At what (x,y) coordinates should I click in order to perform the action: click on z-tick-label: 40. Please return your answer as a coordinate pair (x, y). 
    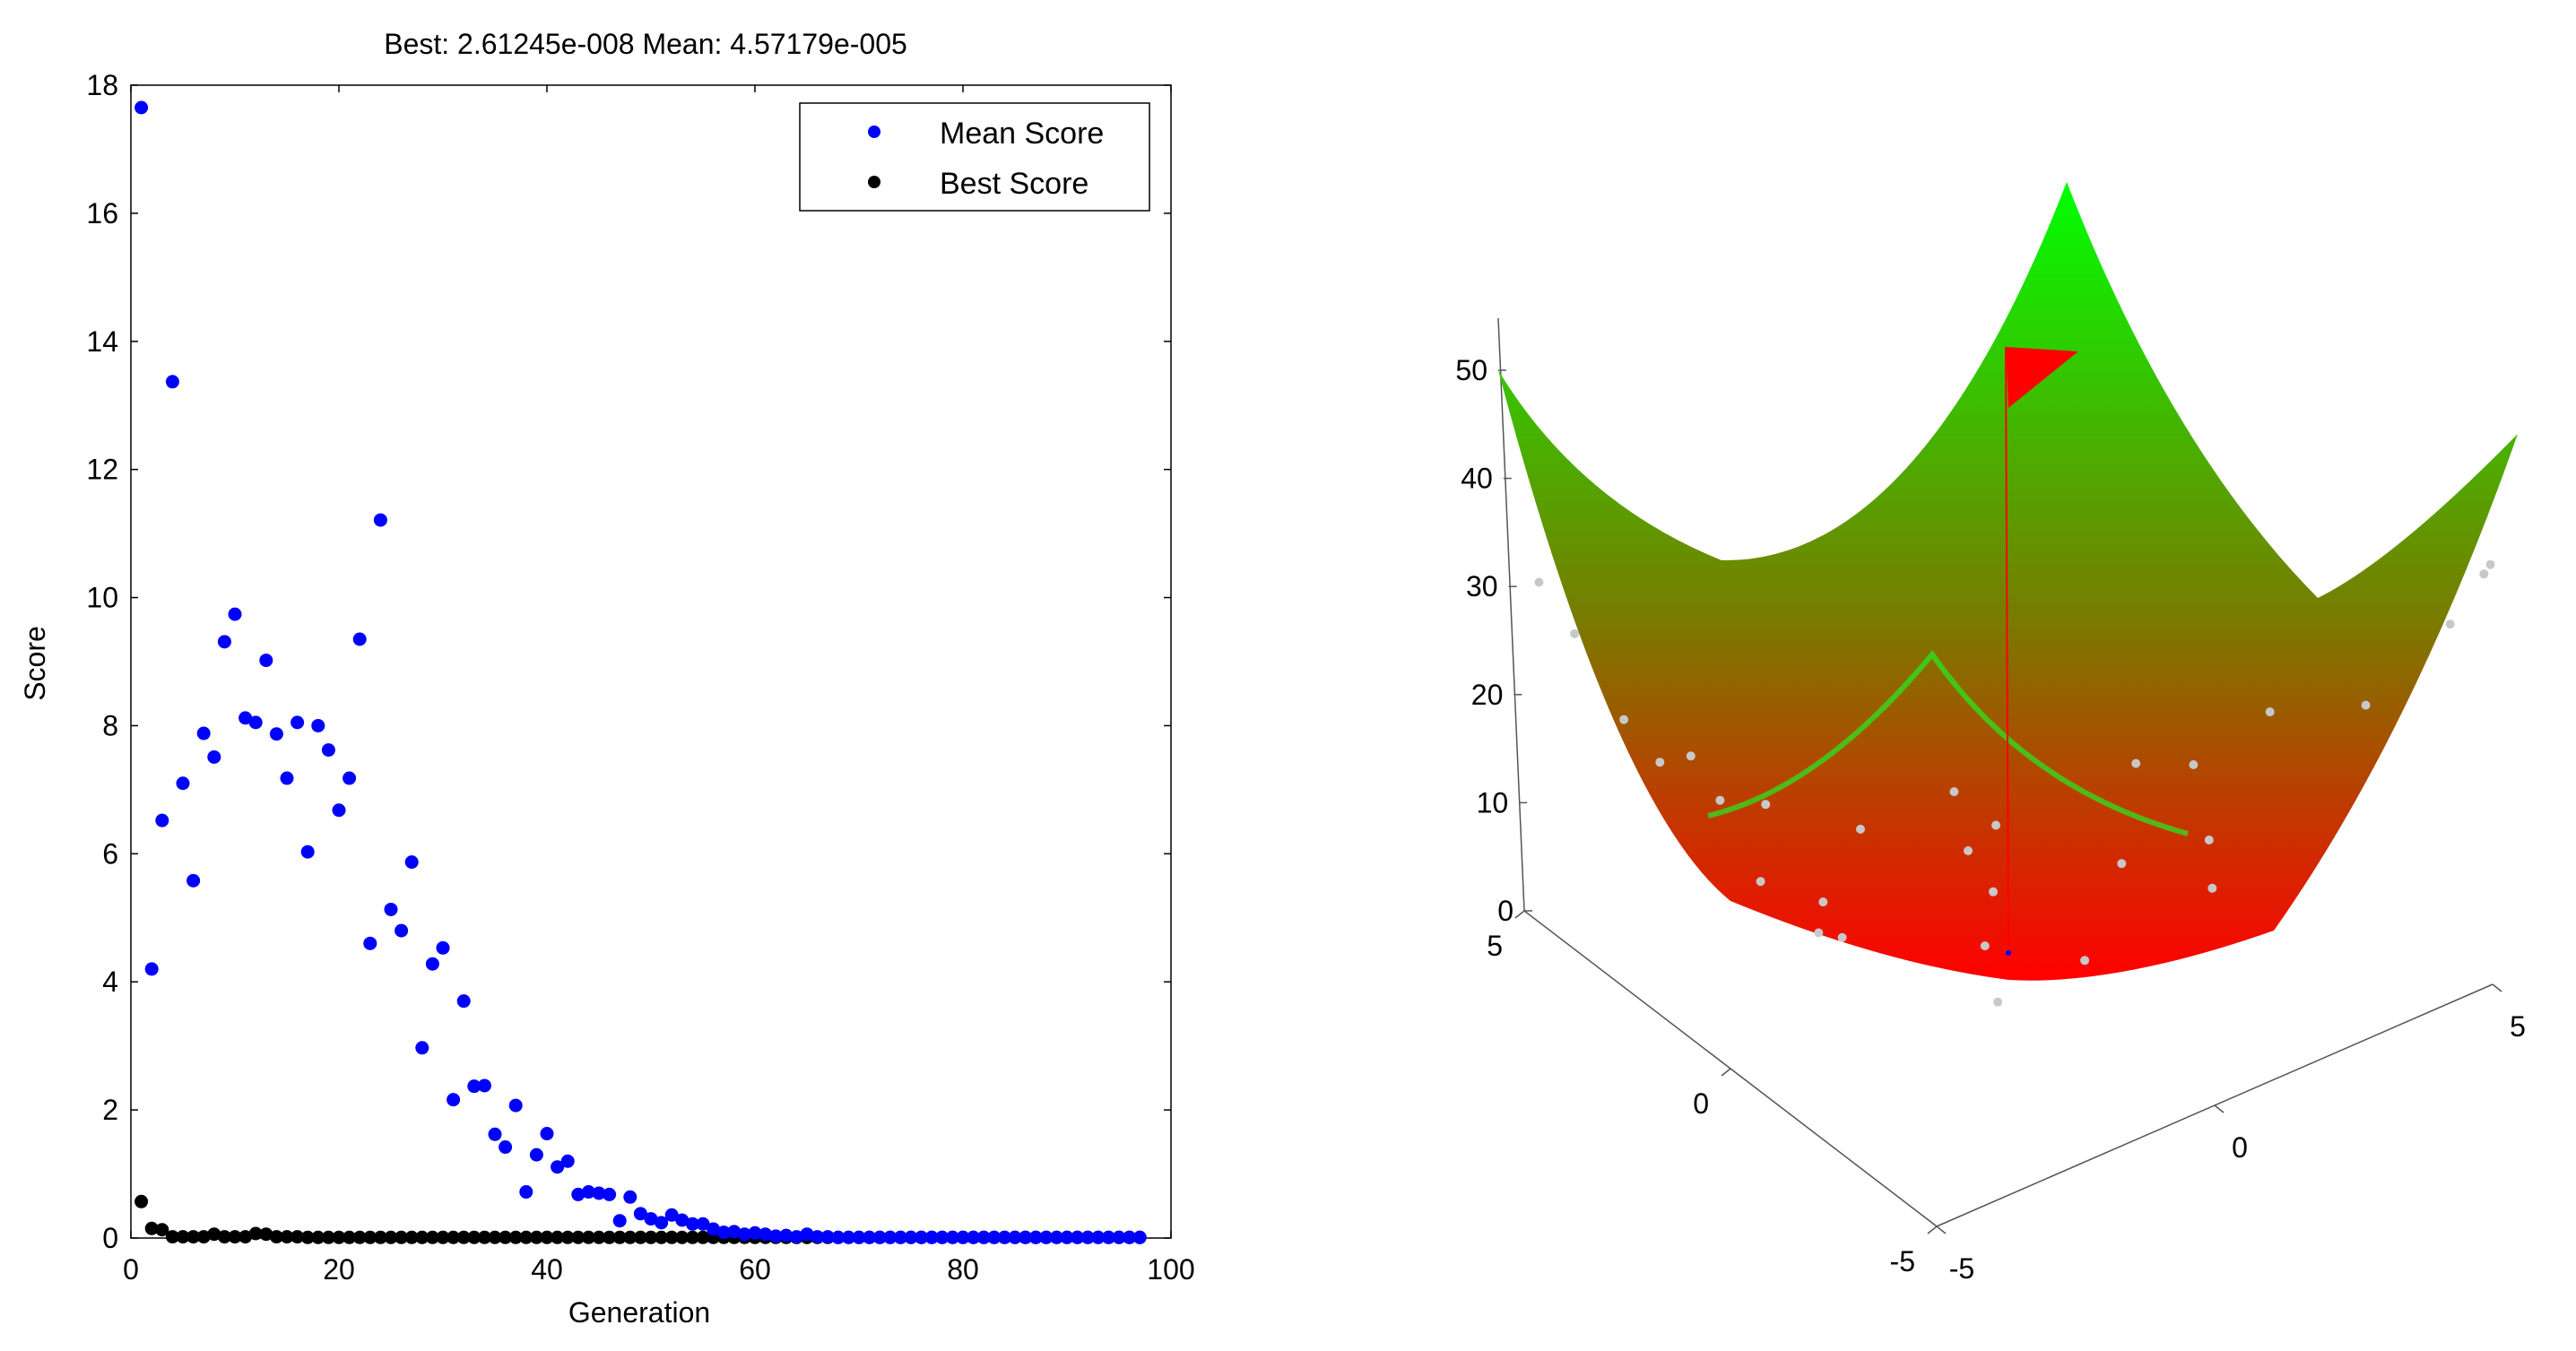
    Looking at the image, I should click on (1477, 479).